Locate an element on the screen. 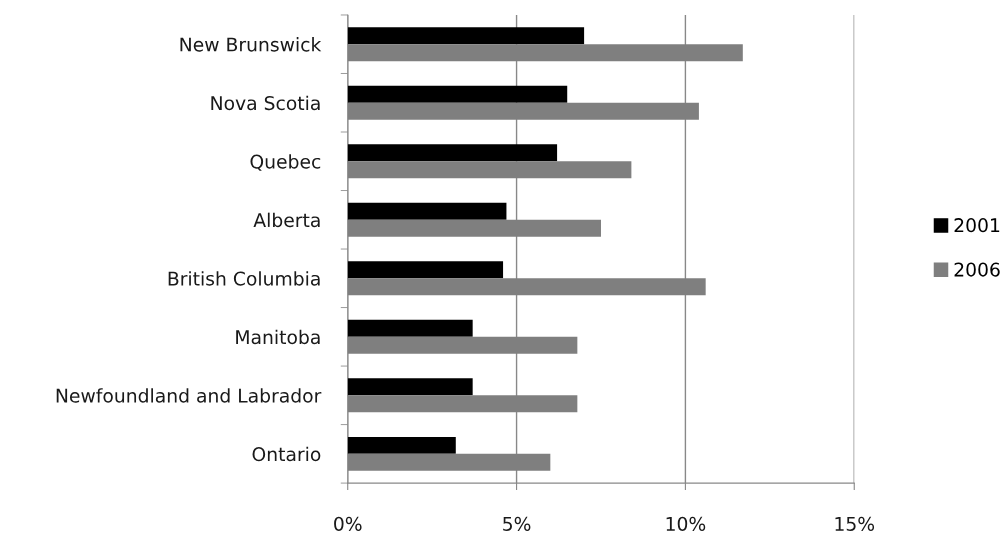  legend-label: 2006 is located at coordinates (977, 269).